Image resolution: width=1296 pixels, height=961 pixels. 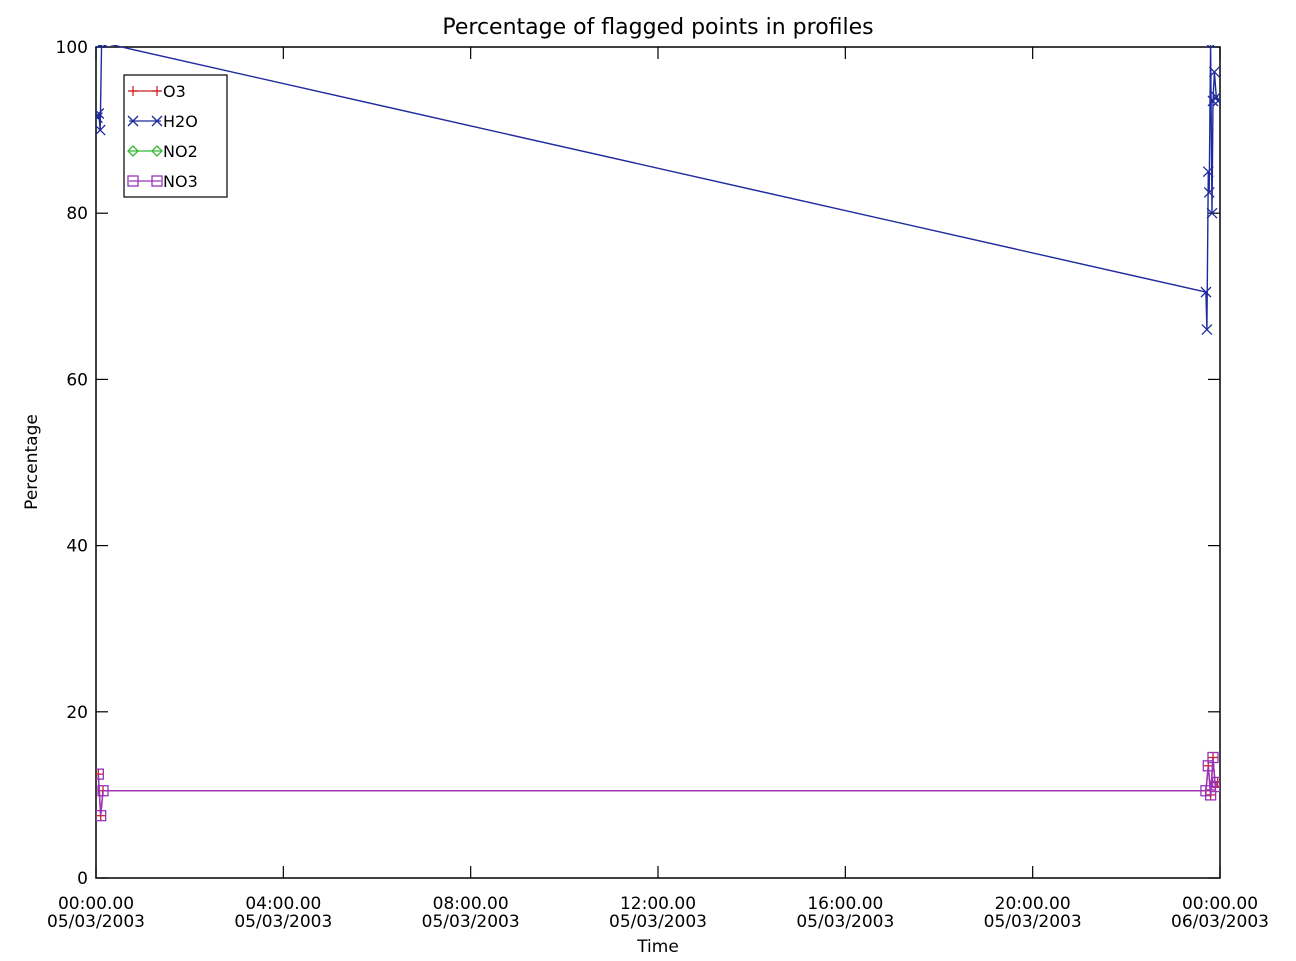 I want to click on y-tick-label: 20, so click(x=77, y=713).